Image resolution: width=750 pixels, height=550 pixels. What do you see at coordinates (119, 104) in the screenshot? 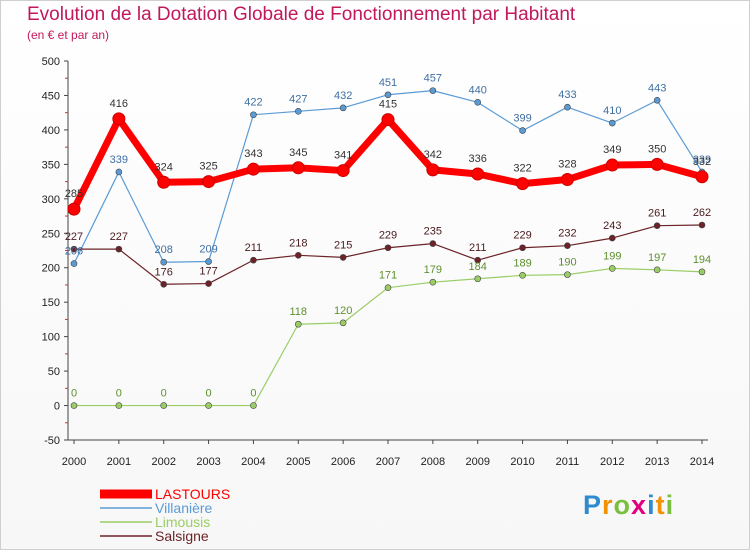
I see `lastours-data-label: 416` at bounding box center [119, 104].